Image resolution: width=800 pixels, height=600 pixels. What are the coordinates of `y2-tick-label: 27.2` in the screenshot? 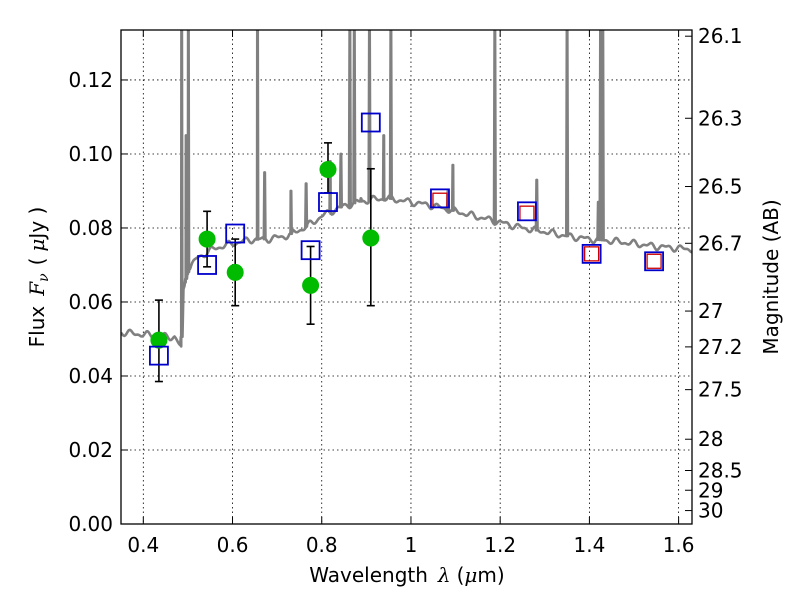 It's located at (720, 347).